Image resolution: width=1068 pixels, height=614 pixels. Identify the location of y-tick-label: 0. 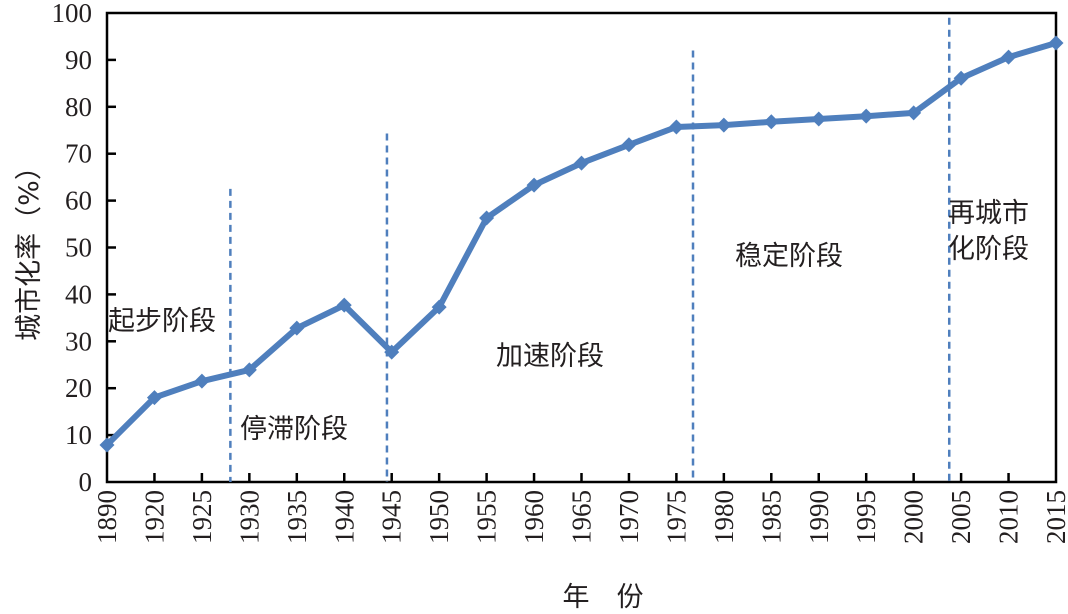
(86, 482).